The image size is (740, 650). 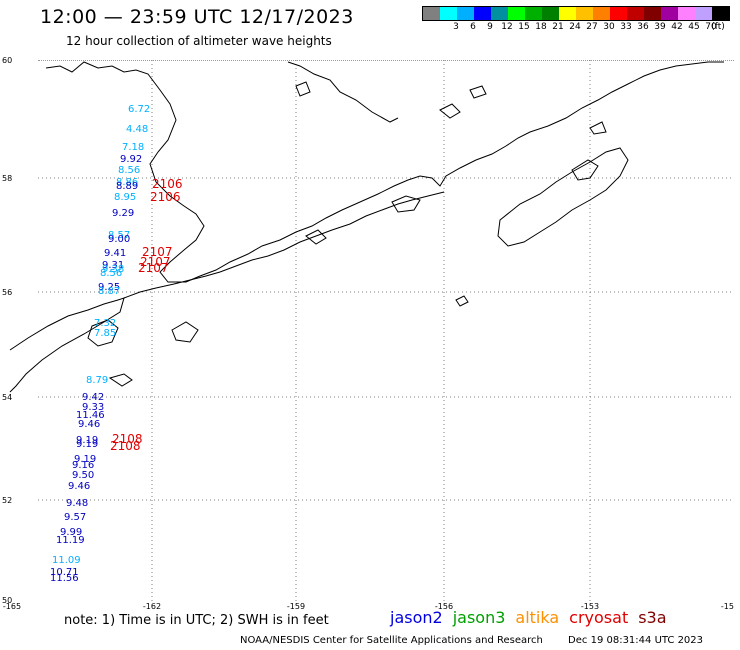 I want to click on satellite-legend-item: jason2, so click(x=416, y=617).